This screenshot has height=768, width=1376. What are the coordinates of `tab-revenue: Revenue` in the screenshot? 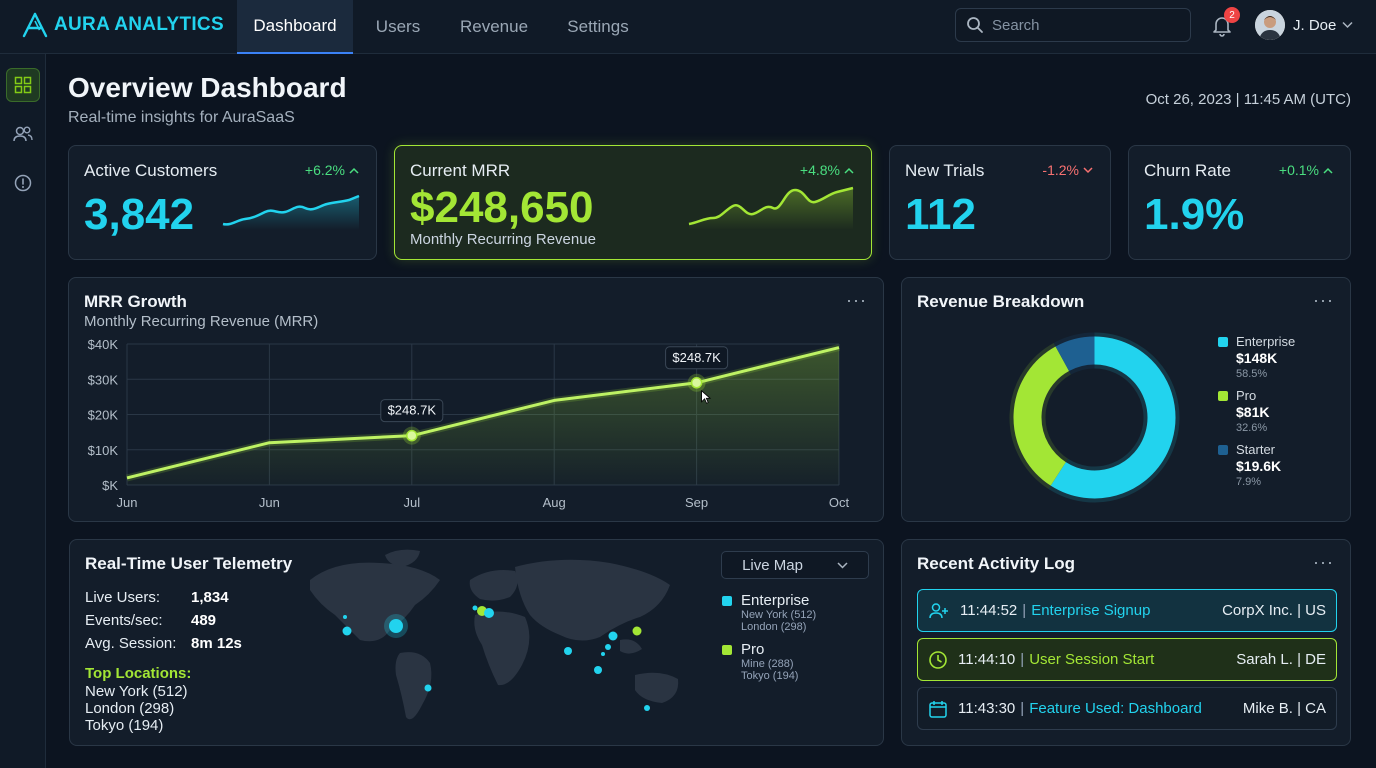 It's located at (494, 26).